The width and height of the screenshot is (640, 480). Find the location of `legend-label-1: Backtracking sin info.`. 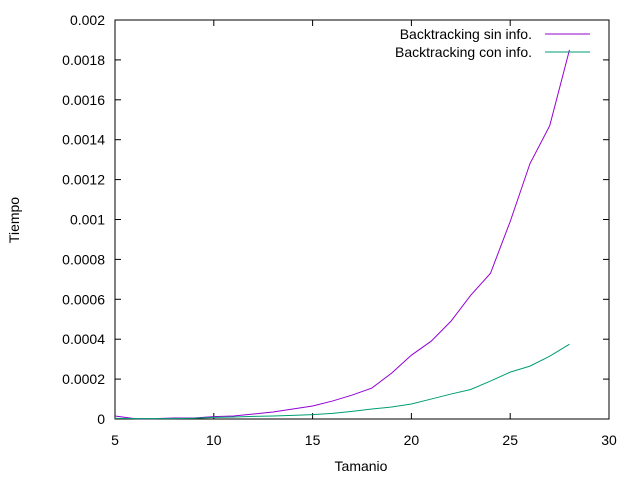

legend-label-1: Backtracking sin info. is located at coordinates (466, 34).